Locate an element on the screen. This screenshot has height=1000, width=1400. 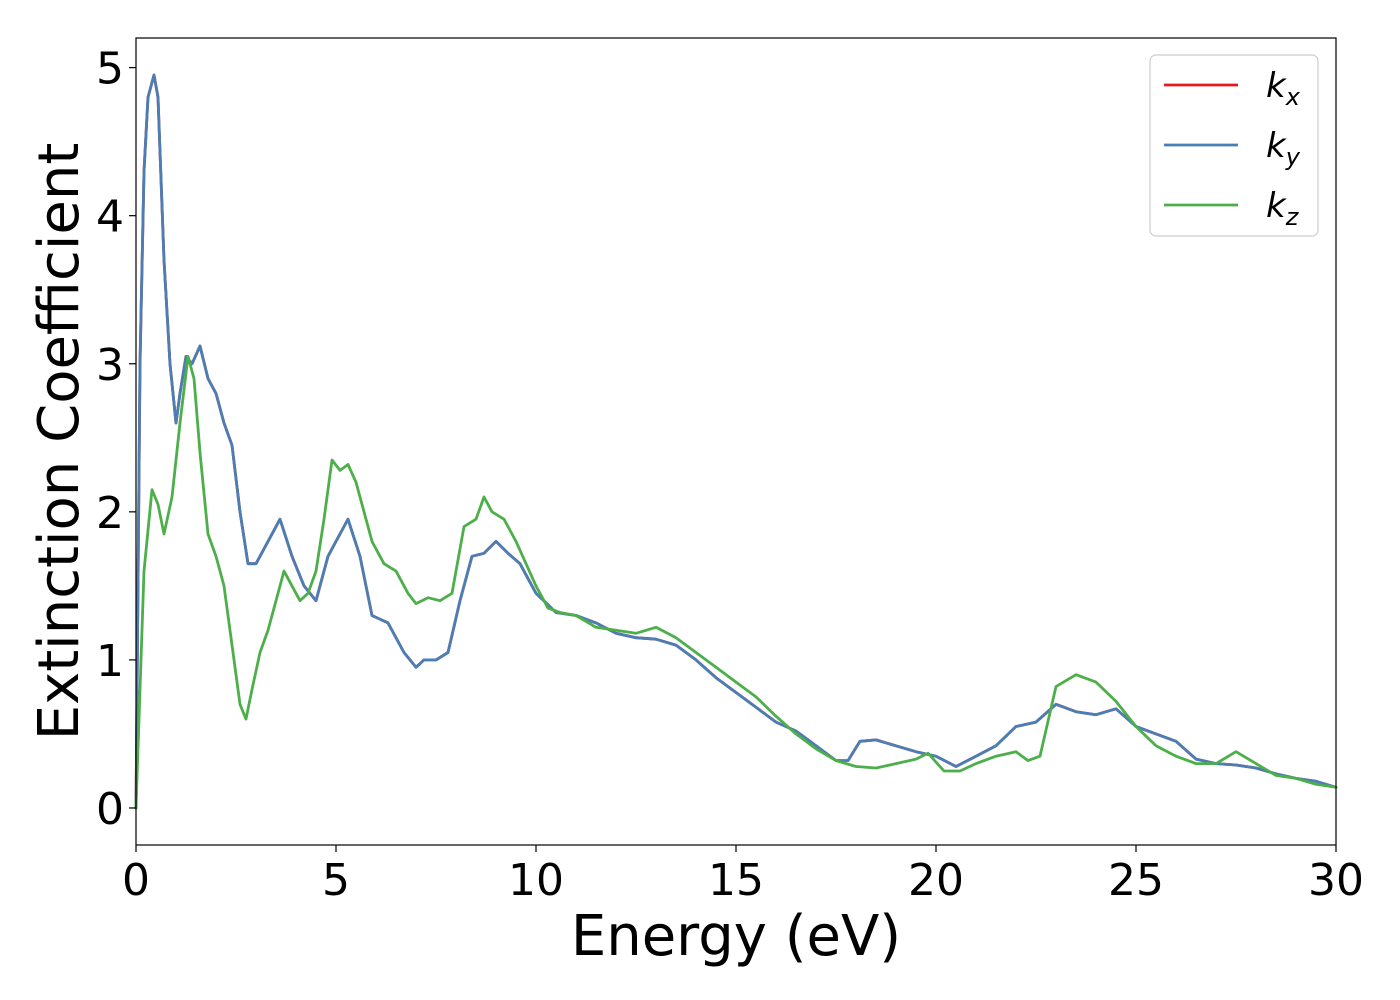
x-tick-label: 25 is located at coordinates (1136, 880).